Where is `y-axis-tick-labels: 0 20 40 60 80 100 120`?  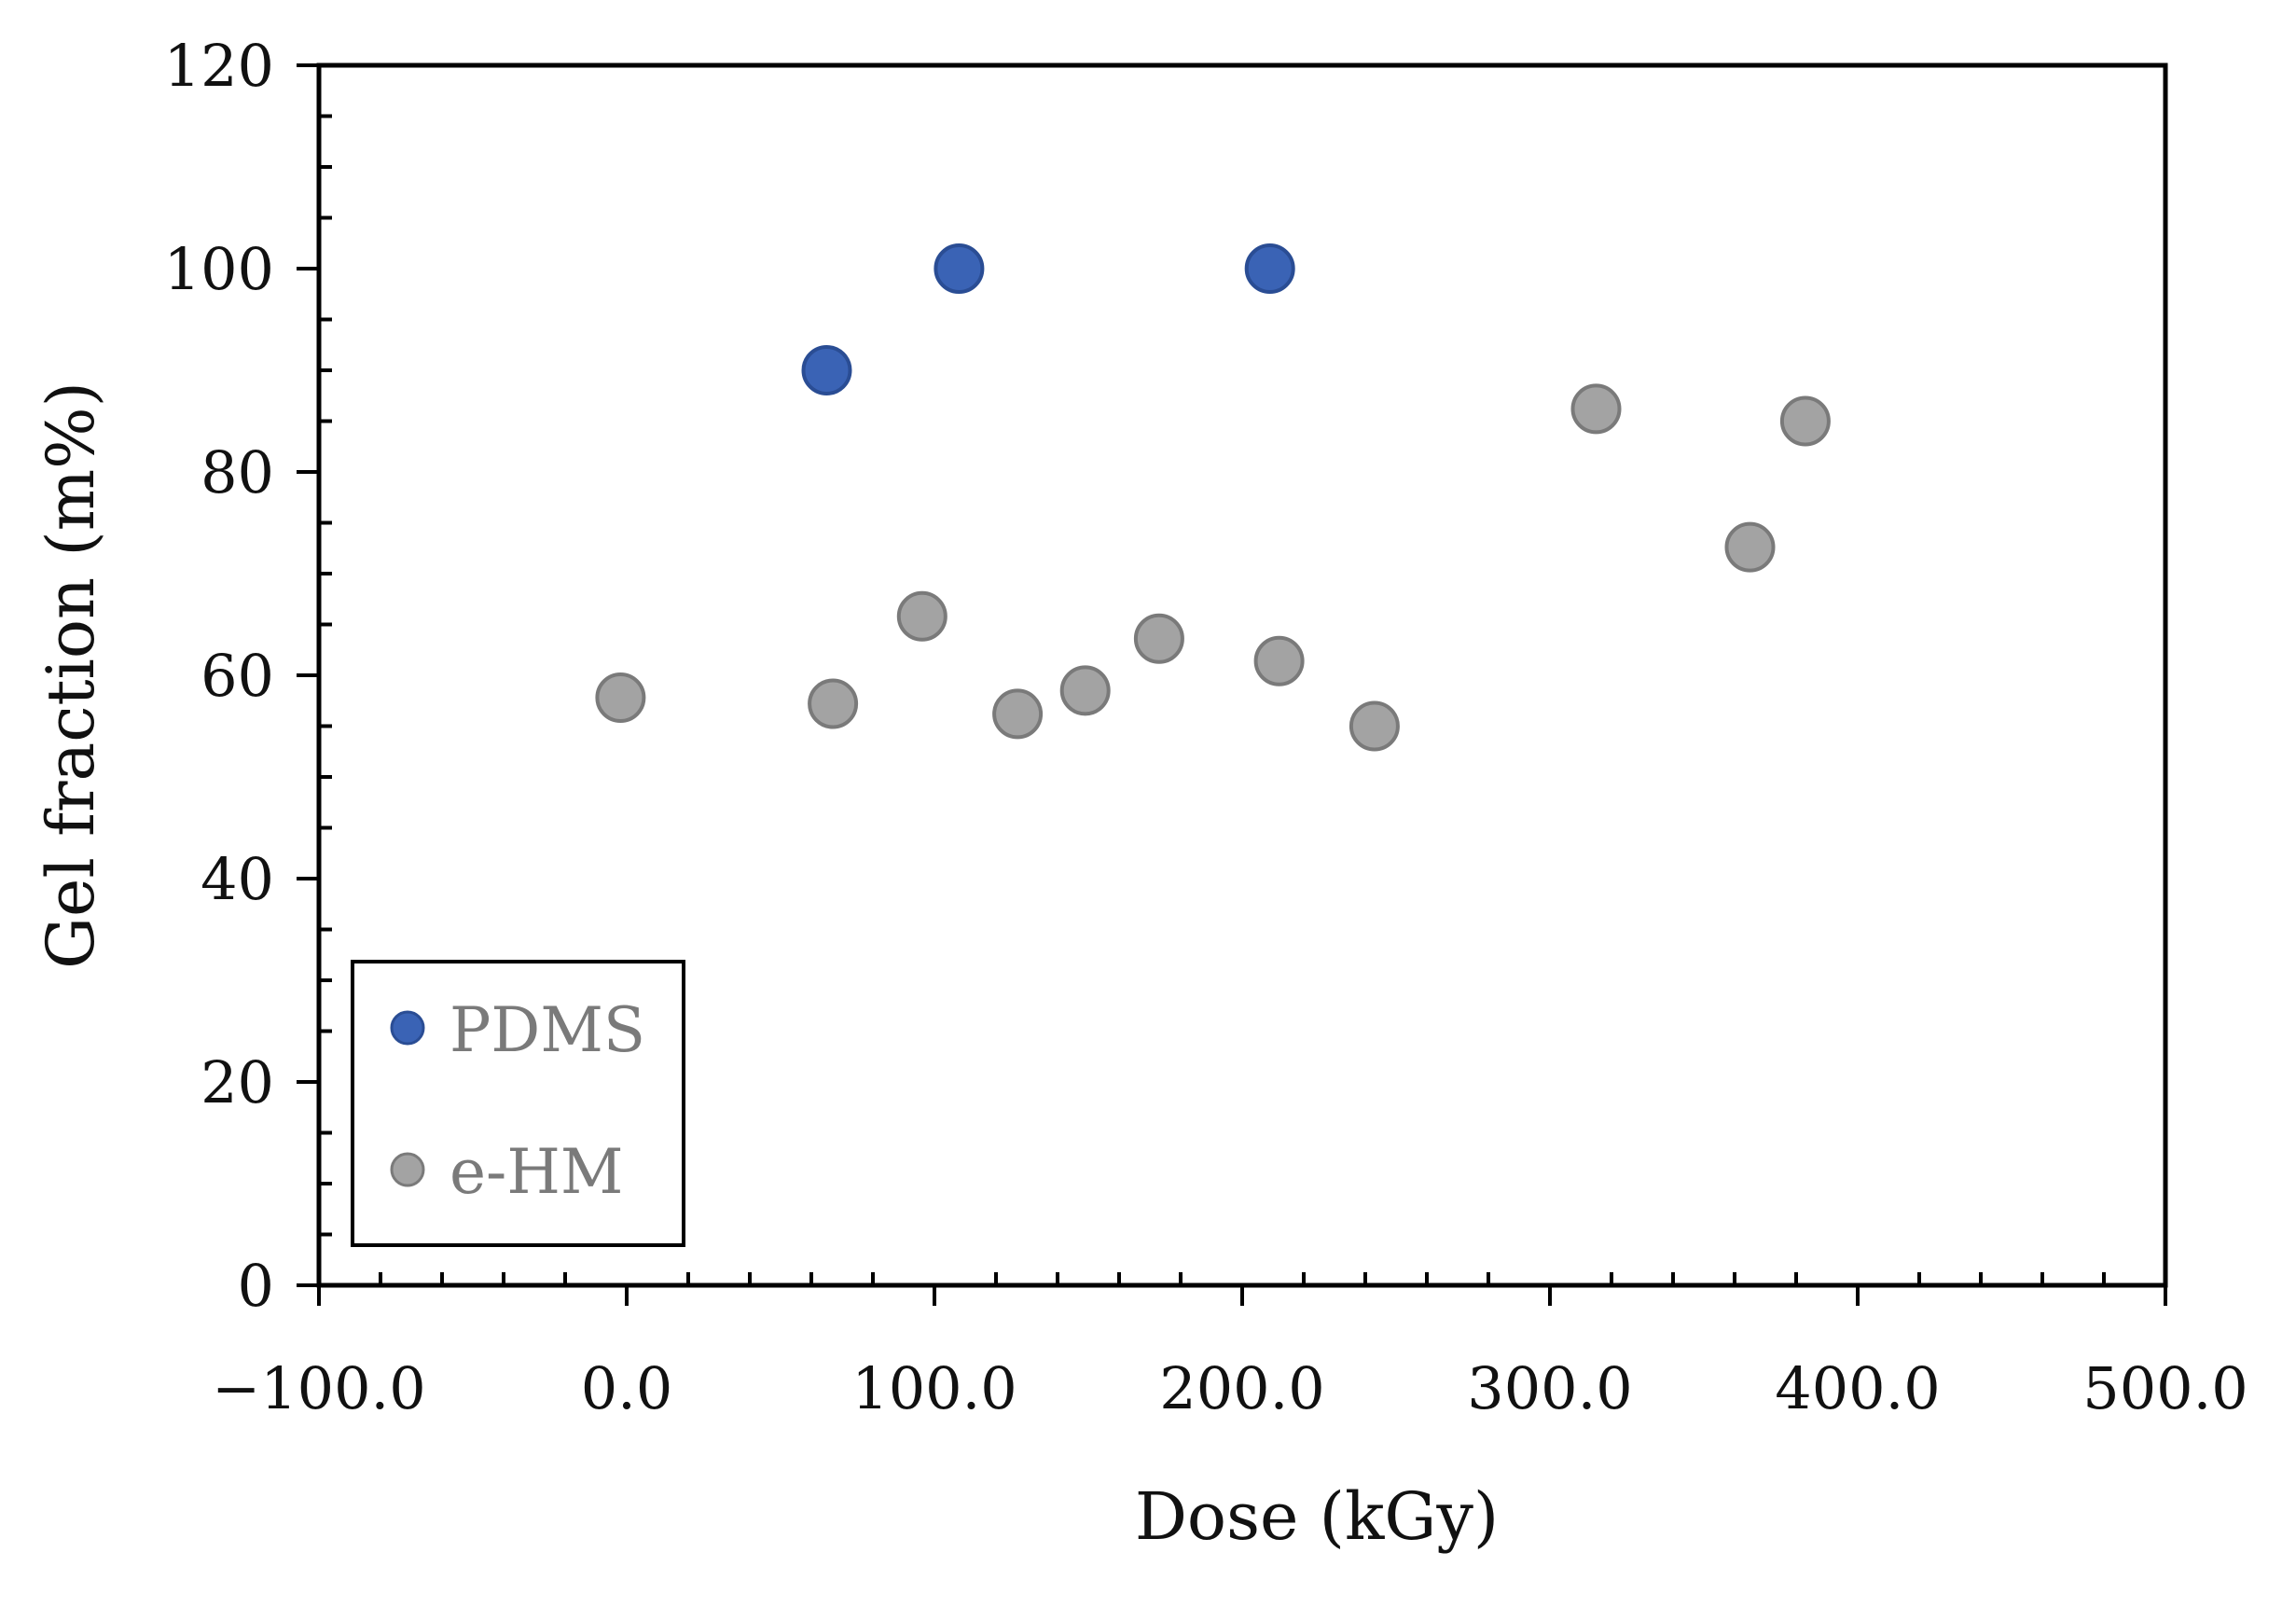 y-axis-tick-labels: 0 20 40 60 80 100 120 is located at coordinates (219, 676).